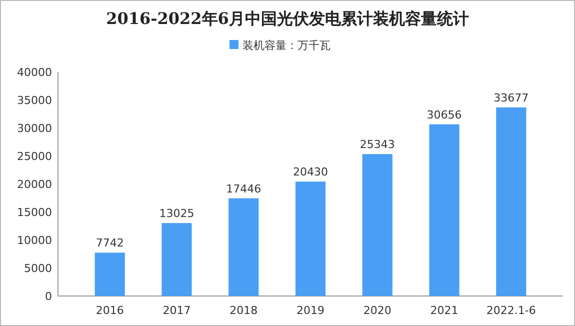 Image resolution: width=575 pixels, height=326 pixels. What do you see at coordinates (286, 45) in the screenshot?
I see `legend-label: 装机容量：万千瓦` at bounding box center [286, 45].